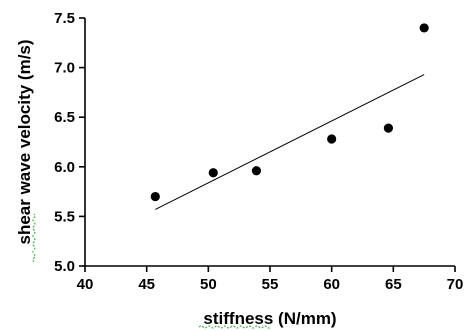  What do you see at coordinates (393, 284) in the screenshot?
I see `x-tick-label: 65` at bounding box center [393, 284].